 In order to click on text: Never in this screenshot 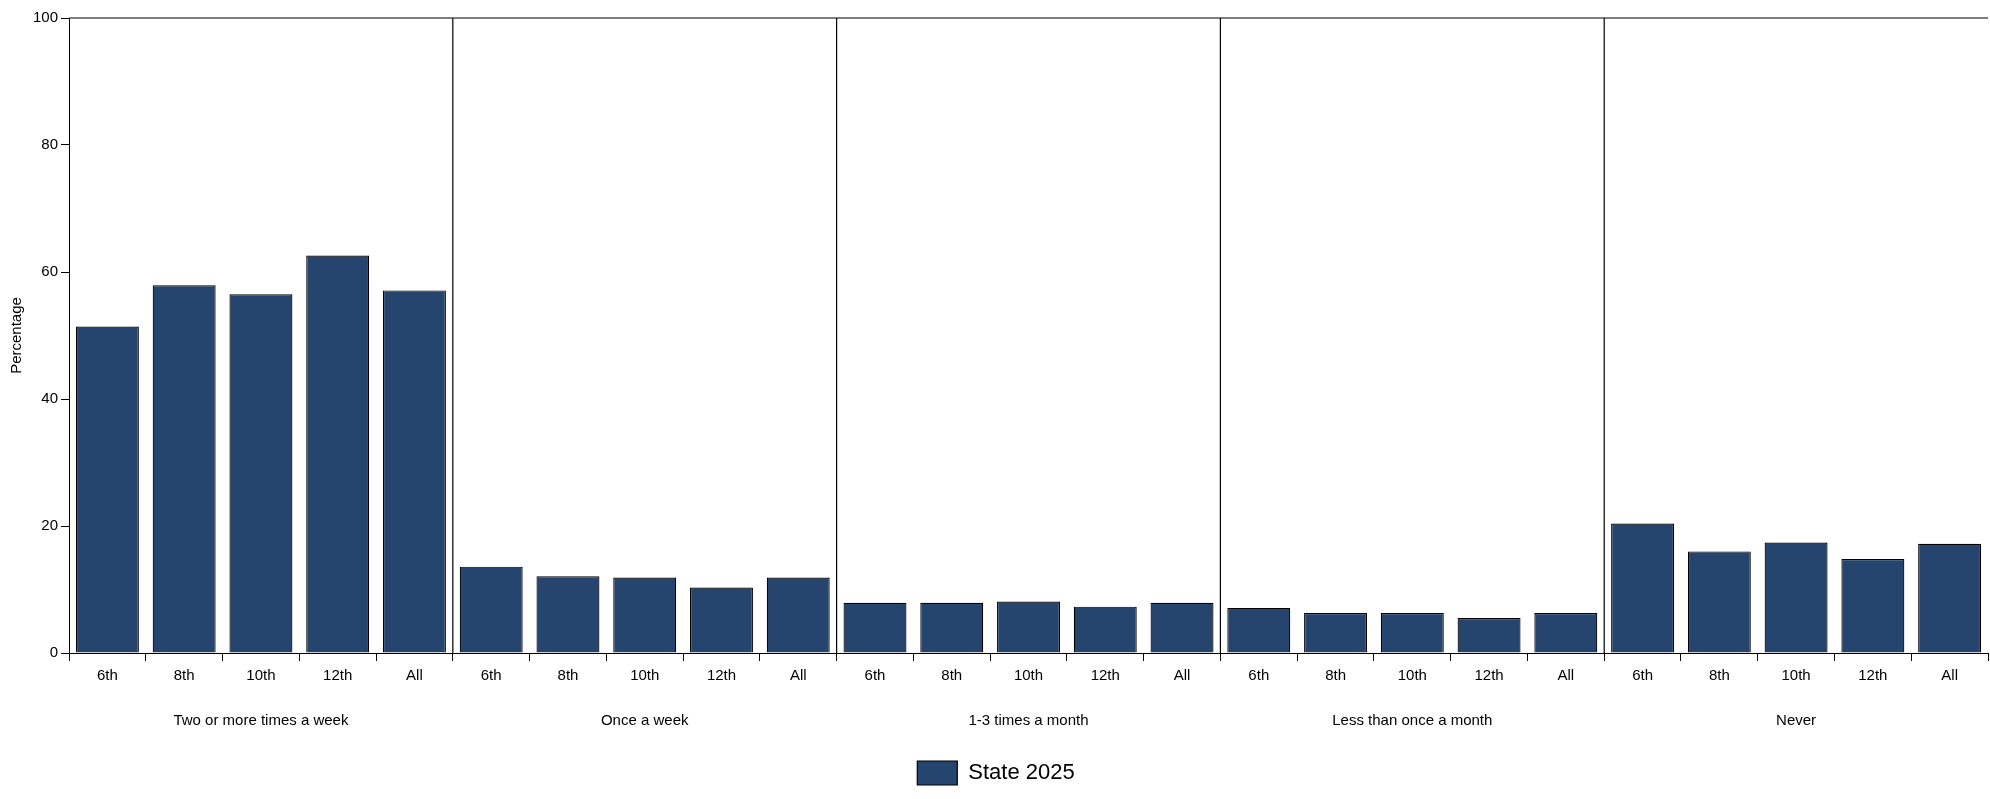, I will do `click(1796, 720)`.